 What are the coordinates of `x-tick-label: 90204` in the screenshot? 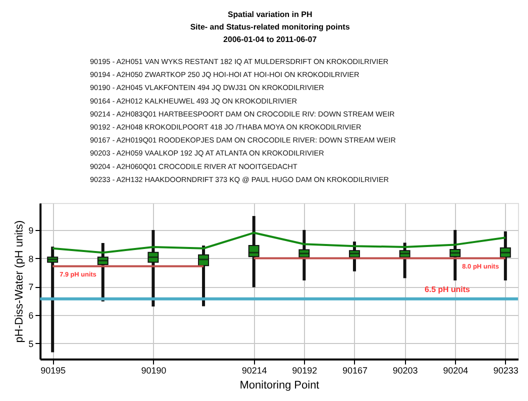 It's located at (455, 371).